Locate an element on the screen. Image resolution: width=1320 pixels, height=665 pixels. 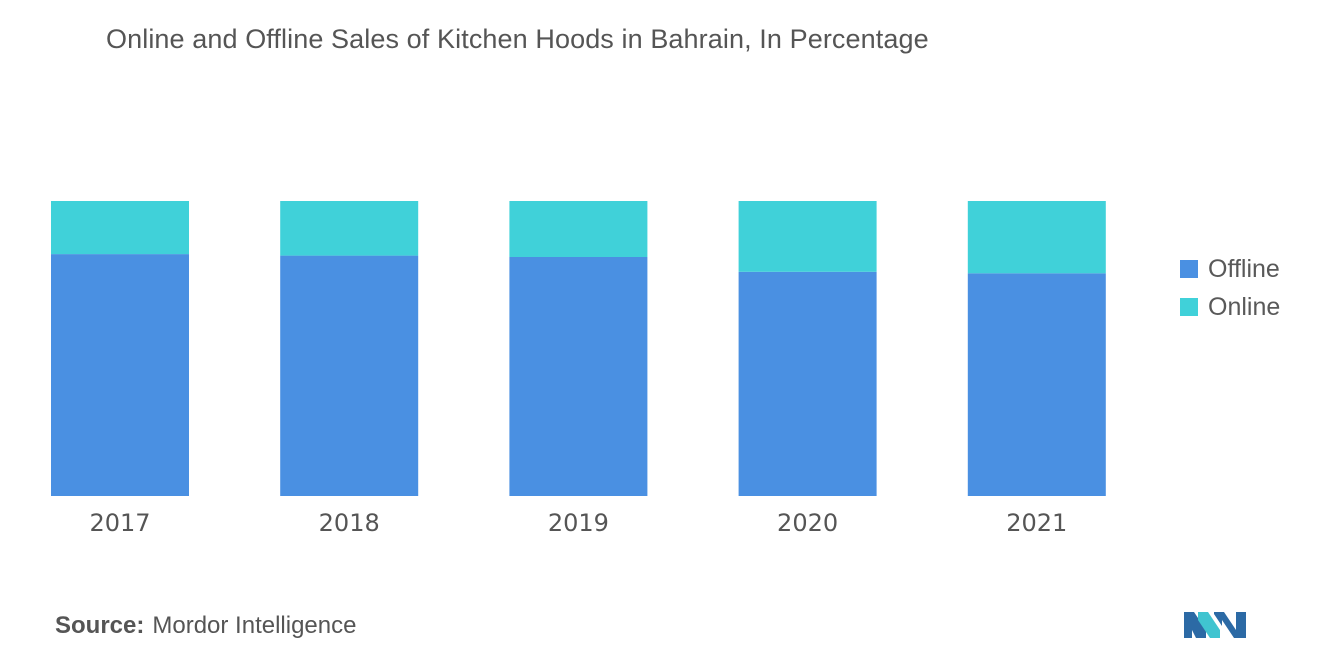
legend-item-offline: Offline is located at coordinates (1230, 269).